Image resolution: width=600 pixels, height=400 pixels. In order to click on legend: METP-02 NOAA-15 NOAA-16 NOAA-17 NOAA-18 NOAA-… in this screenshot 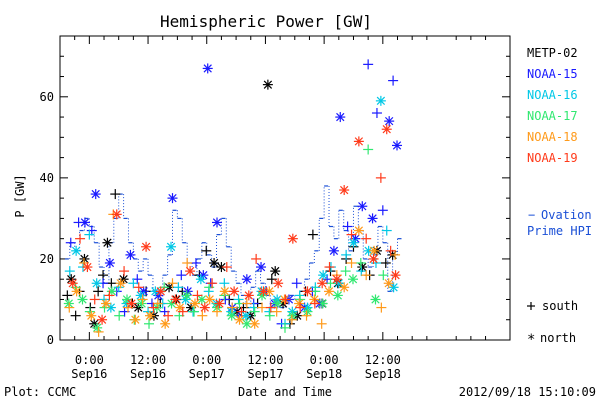, I will do `click(559, 197)`.